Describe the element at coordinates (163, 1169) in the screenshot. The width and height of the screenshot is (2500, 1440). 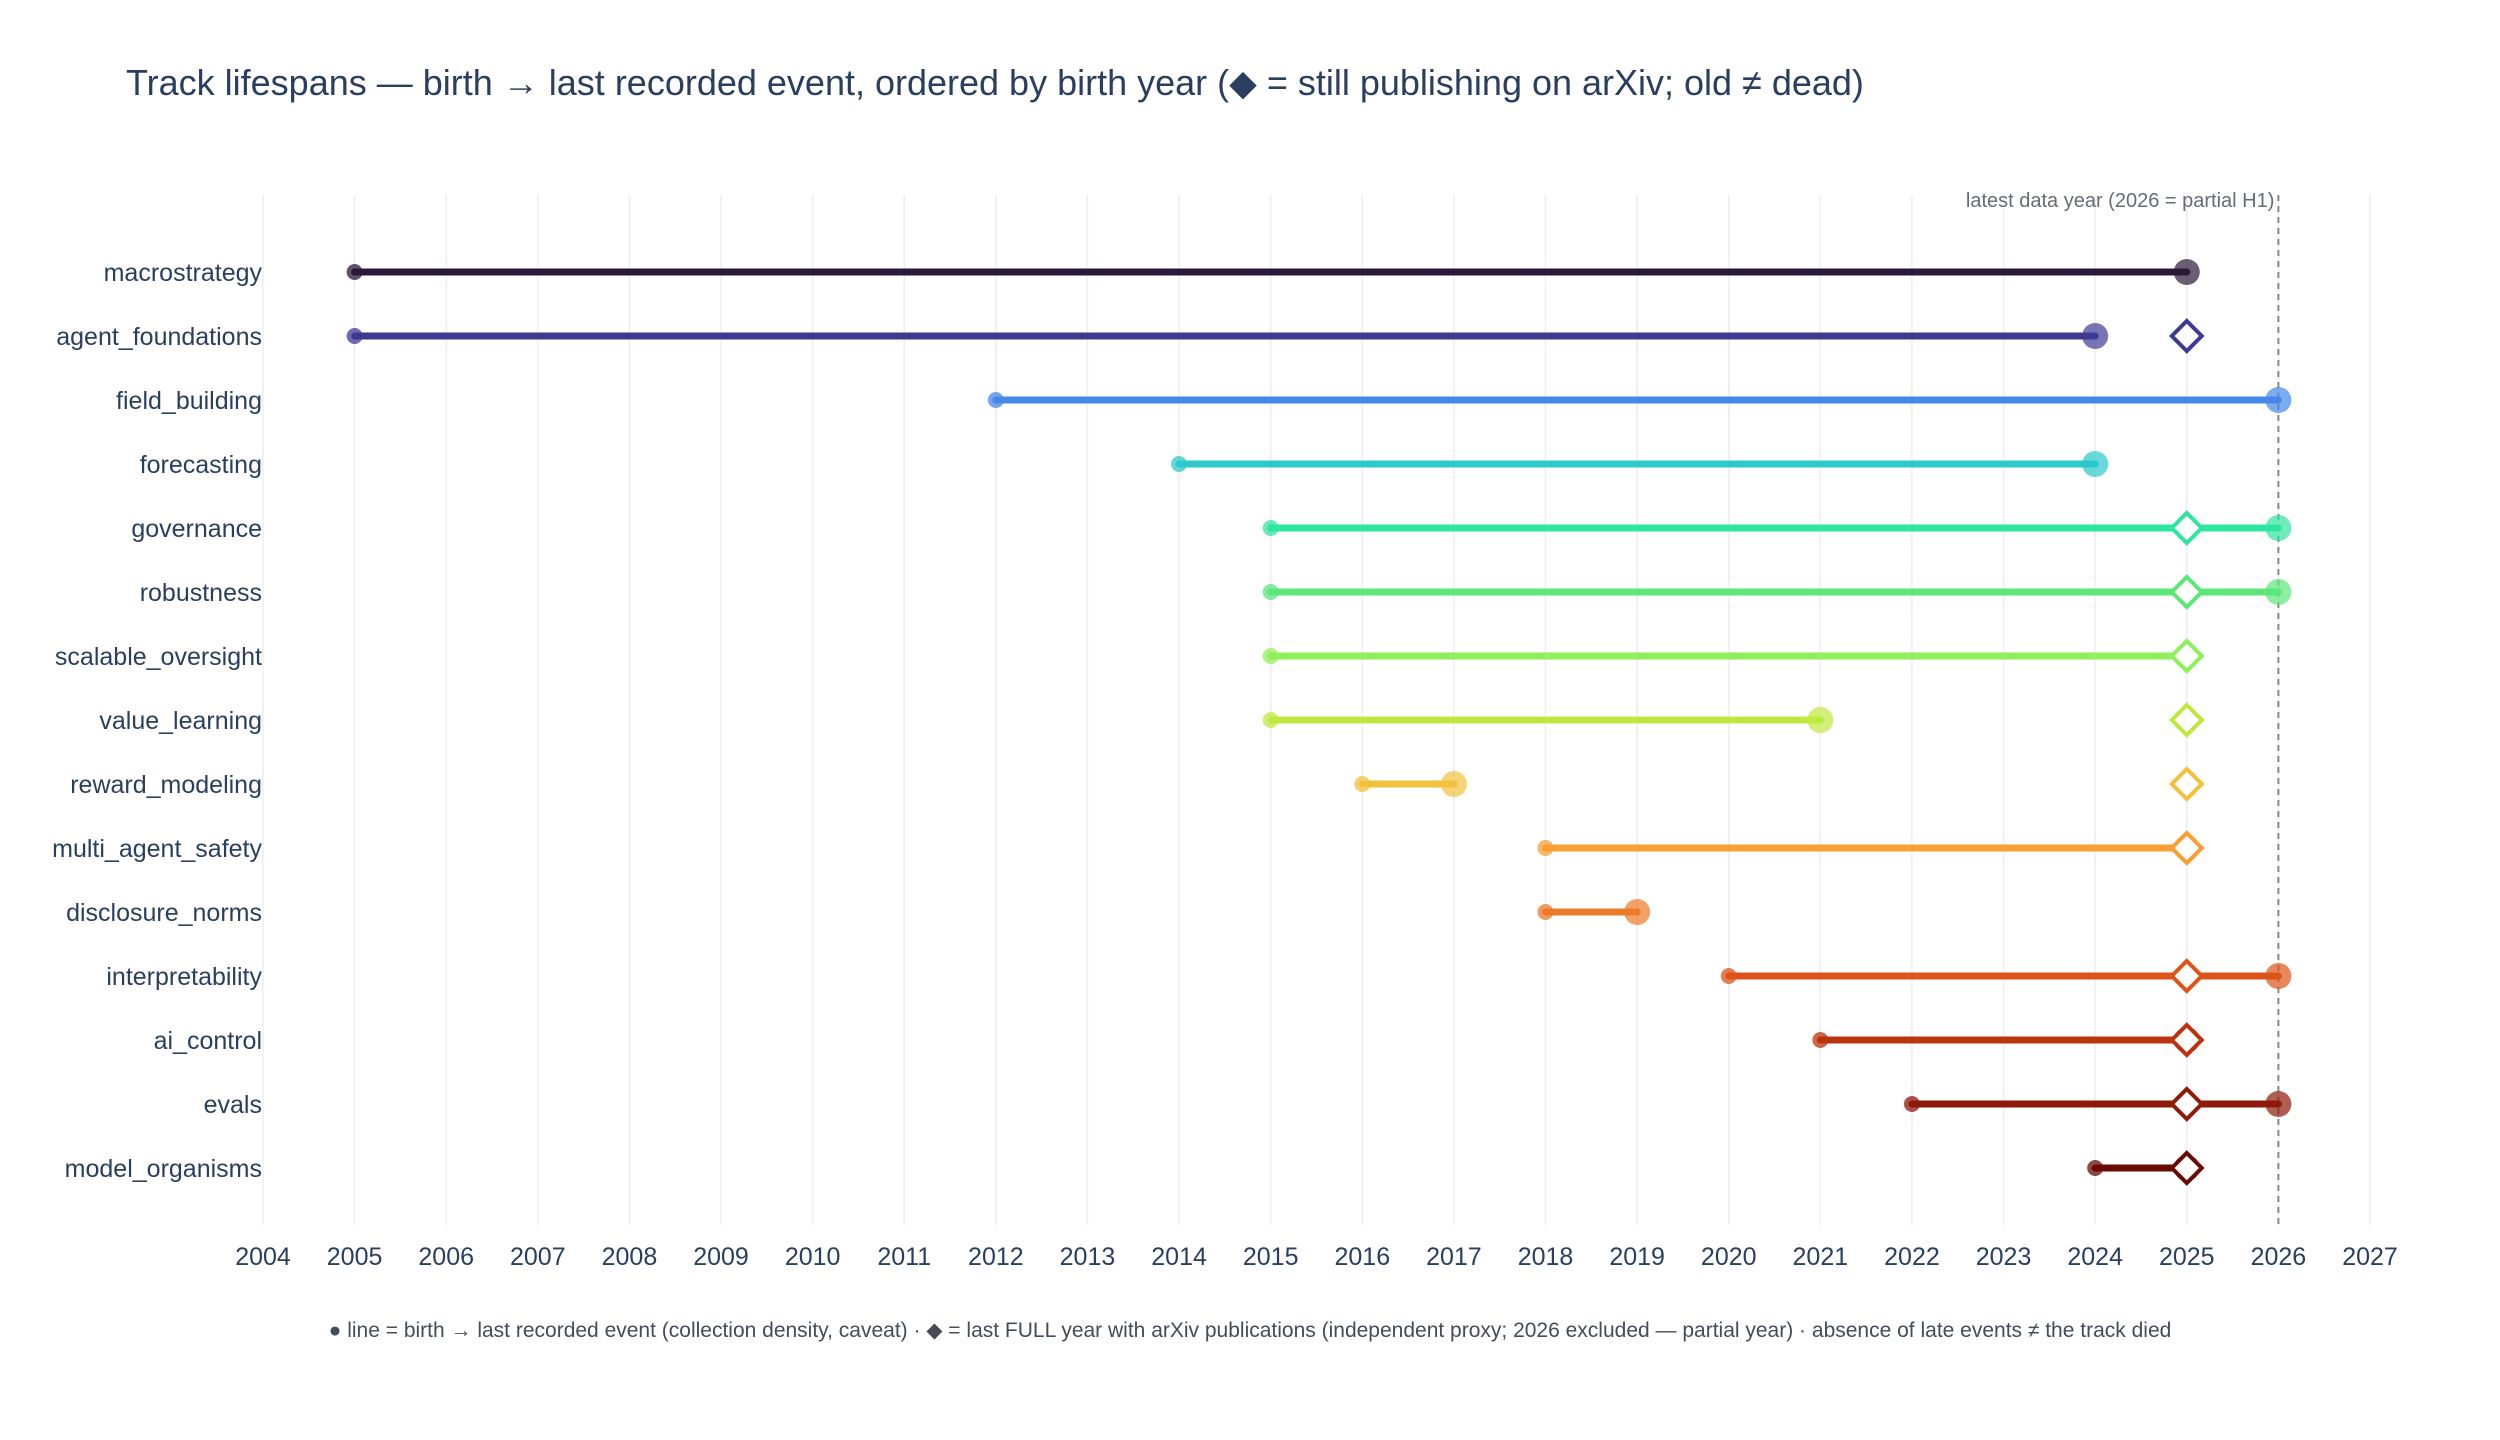
I see `y-label-model_organisms: model_organisms` at that location.